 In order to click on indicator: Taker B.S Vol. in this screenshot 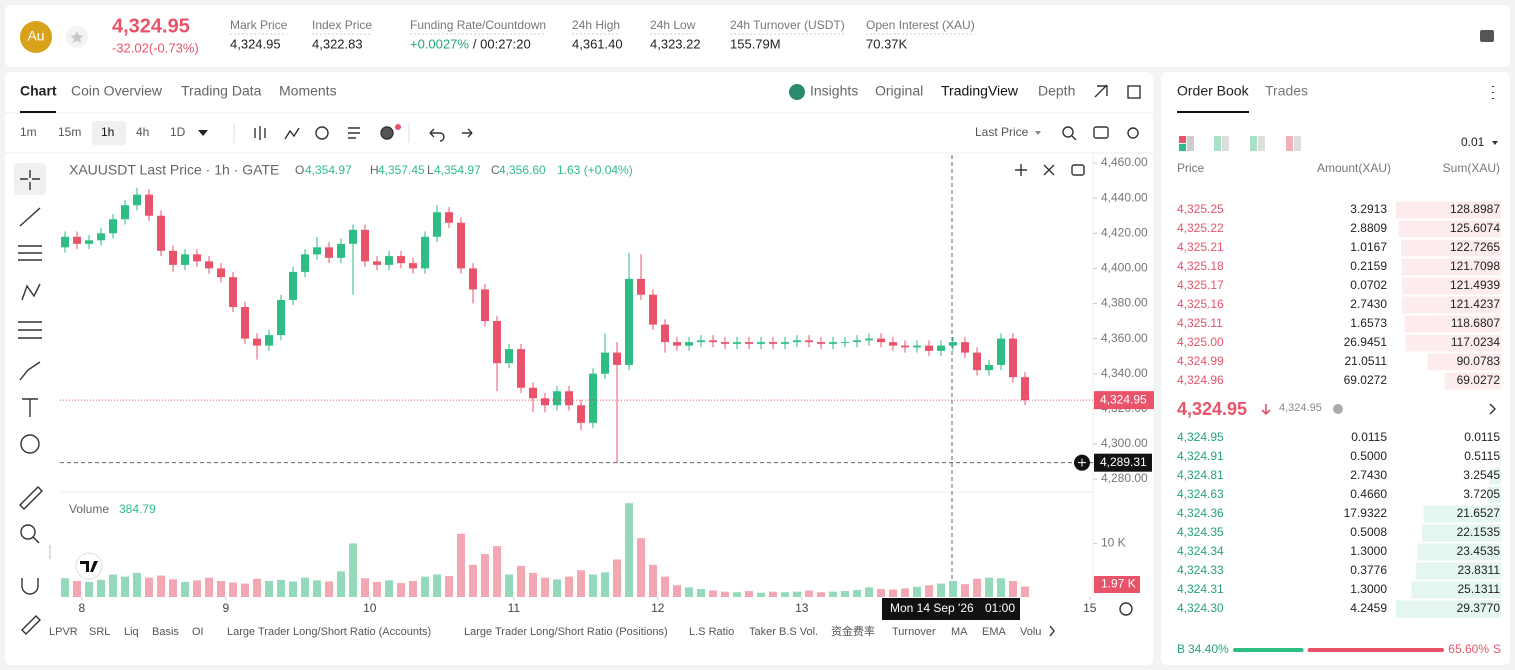, I will do `click(783, 632)`.